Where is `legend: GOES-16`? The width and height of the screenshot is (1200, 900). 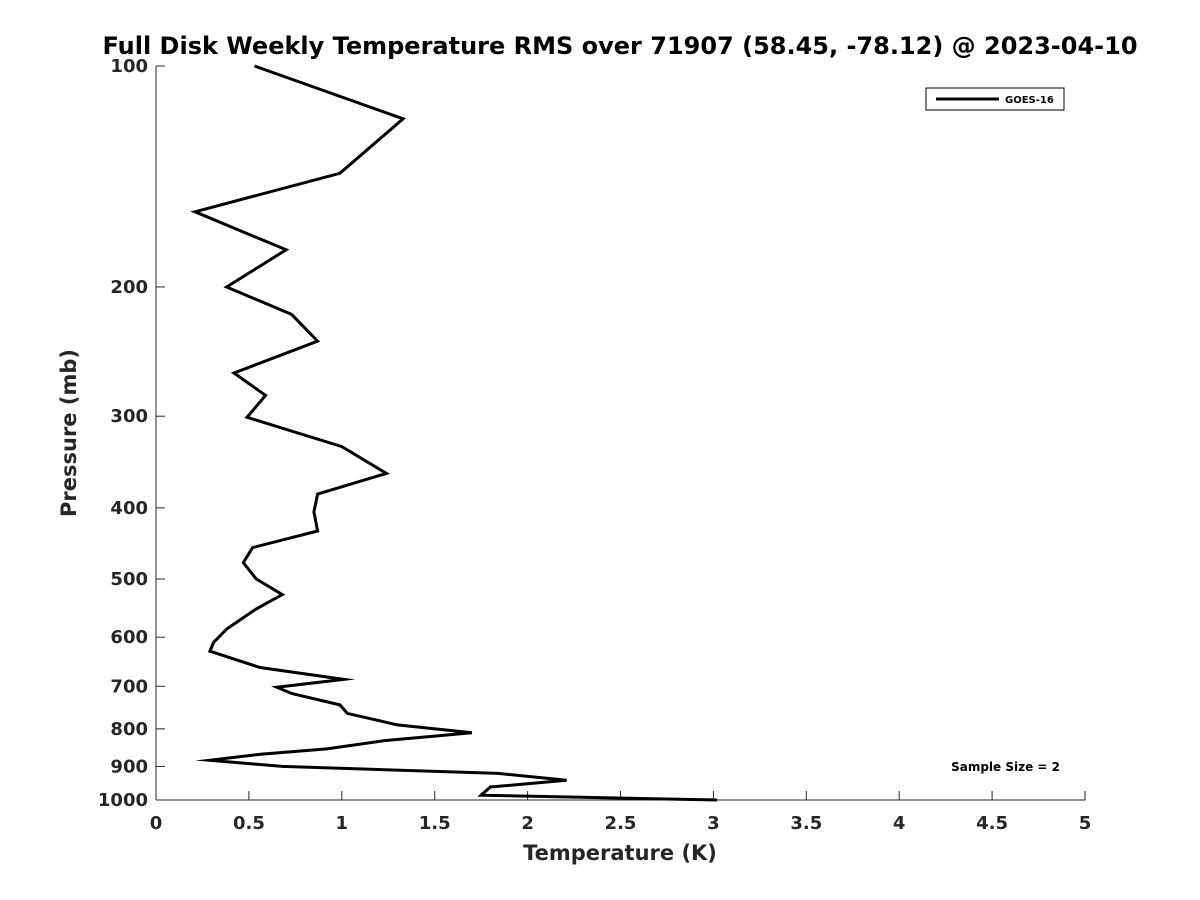 legend: GOES-16 is located at coordinates (995, 99).